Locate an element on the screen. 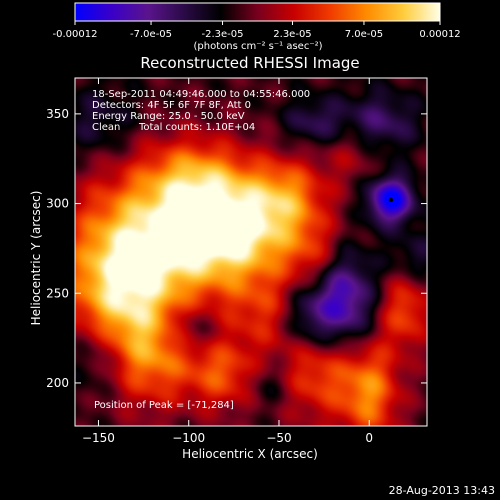 This screenshot has width=500, height=500. total-counts-text: Total counts: 1.10E+04 is located at coordinates (196, 127).